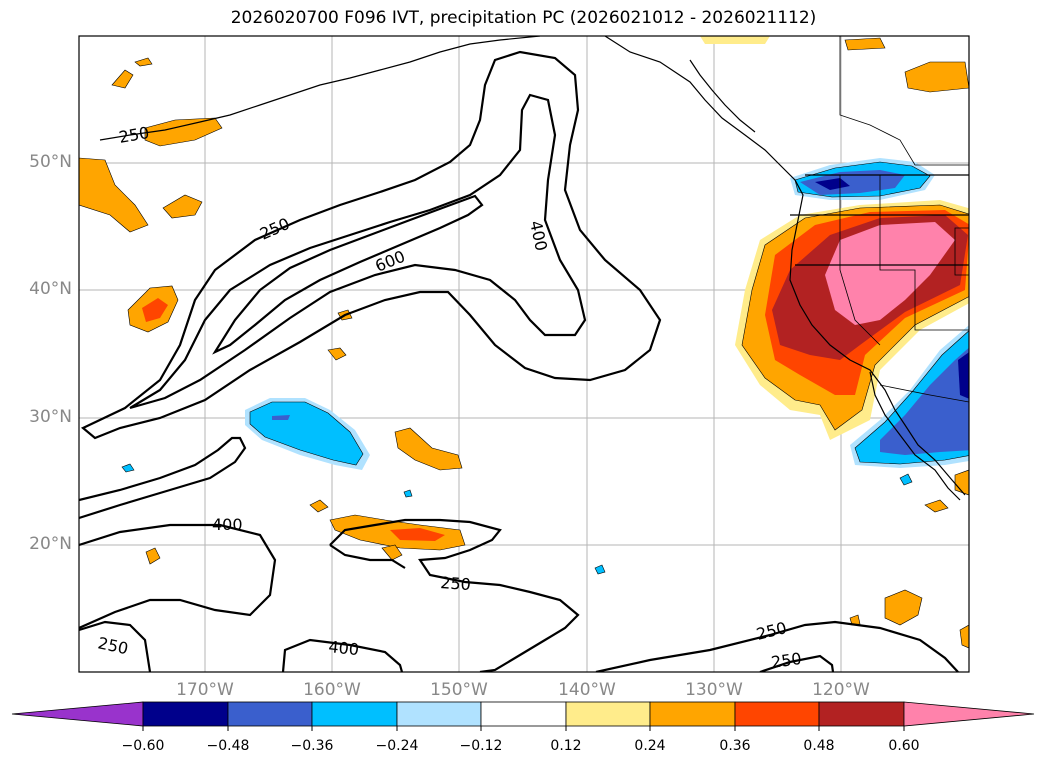  I want to click on colorbar-ticks, so click(523, 728).